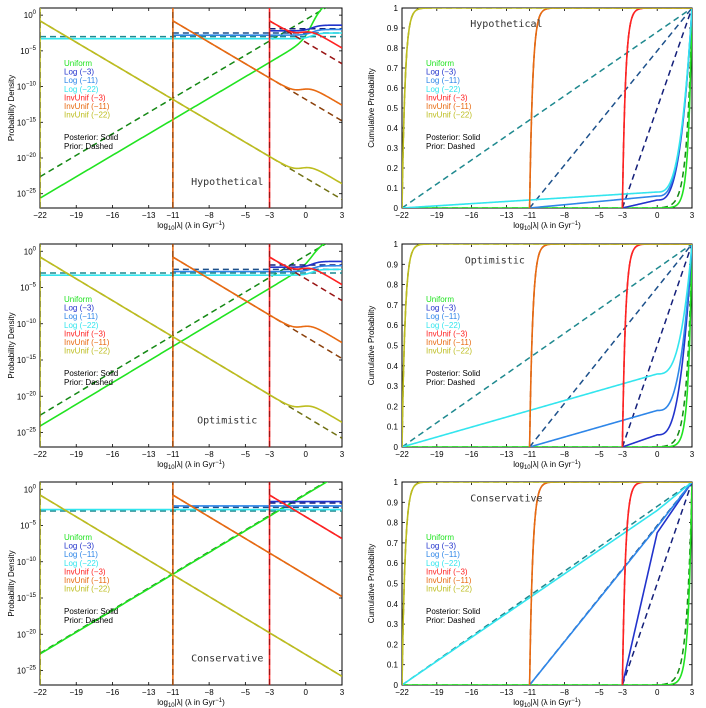 Image resolution: width=706 pixels, height=708 pixels. Describe the element at coordinates (530, 215) in the screenshot. I see `x-tick-label: −11` at that location.